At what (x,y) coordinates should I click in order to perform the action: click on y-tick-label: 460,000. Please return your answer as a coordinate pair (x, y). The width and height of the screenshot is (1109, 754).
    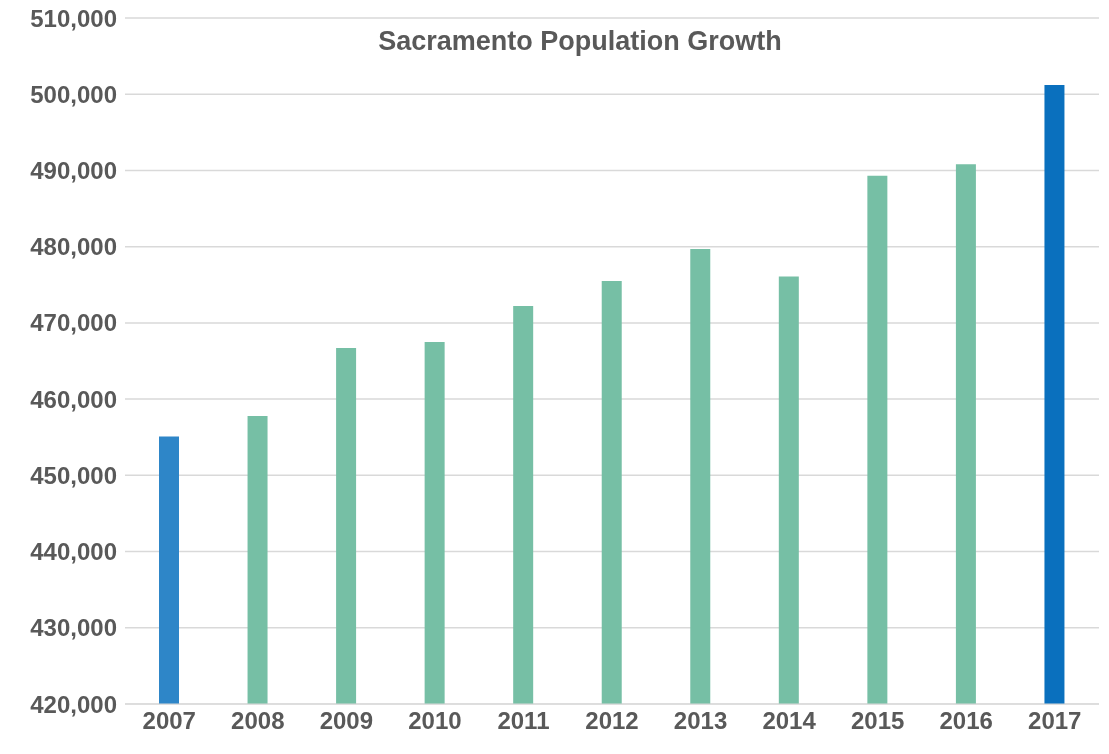
    Looking at the image, I should click on (73, 399).